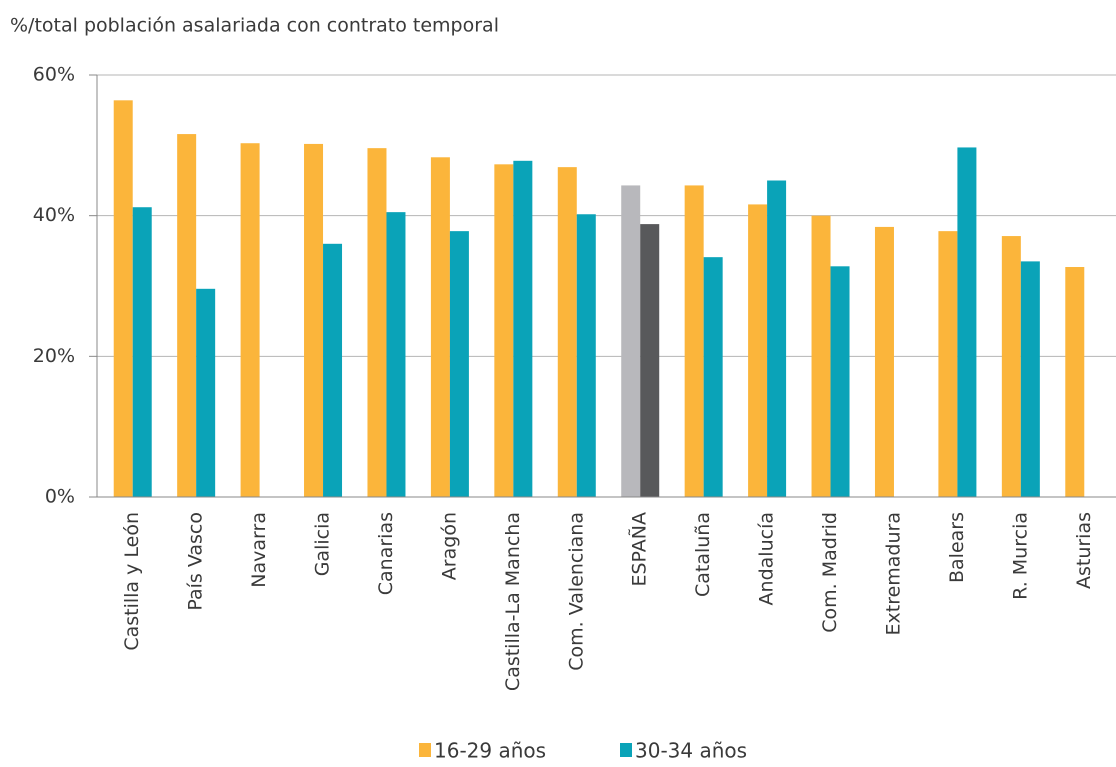 The image size is (1116, 767). What do you see at coordinates (767, 558) in the screenshot?
I see `x-tick-label: Andalucía` at bounding box center [767, 558].